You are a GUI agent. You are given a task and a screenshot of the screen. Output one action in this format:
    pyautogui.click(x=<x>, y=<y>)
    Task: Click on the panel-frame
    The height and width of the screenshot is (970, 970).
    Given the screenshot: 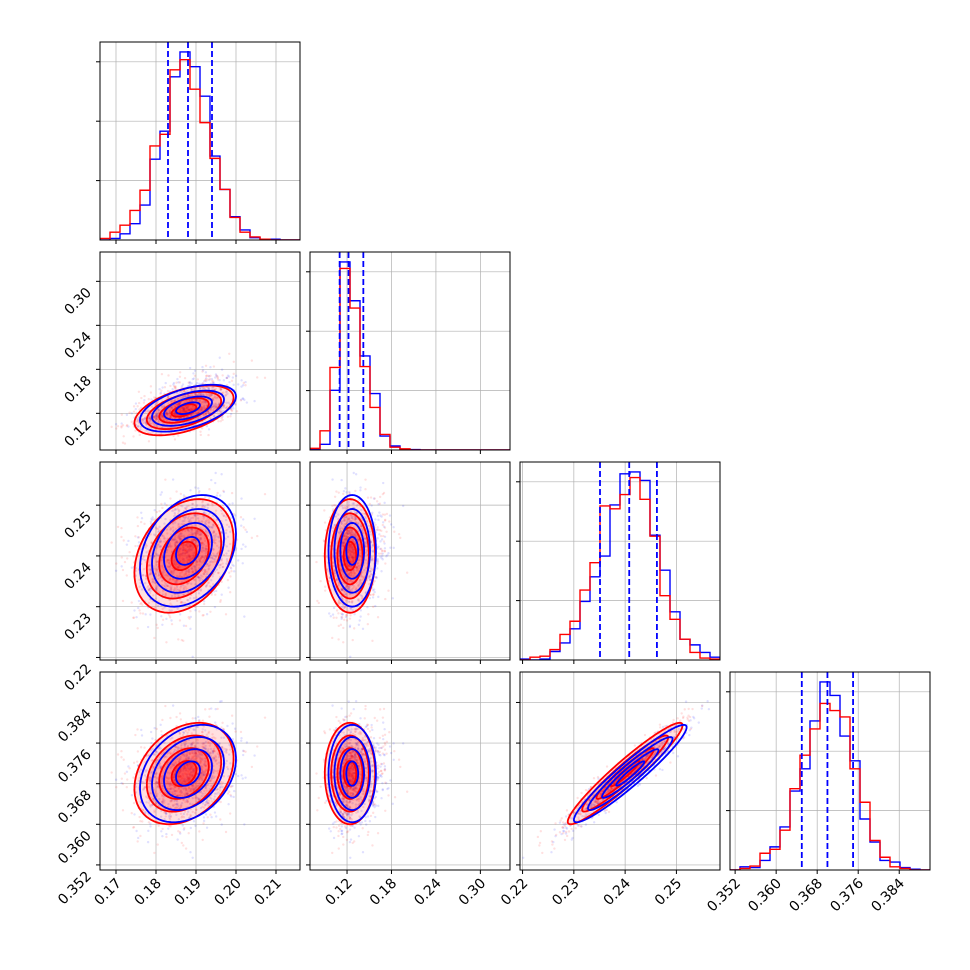 What is the action you would take?
    pyautogui.click(x=410, y=561)
    